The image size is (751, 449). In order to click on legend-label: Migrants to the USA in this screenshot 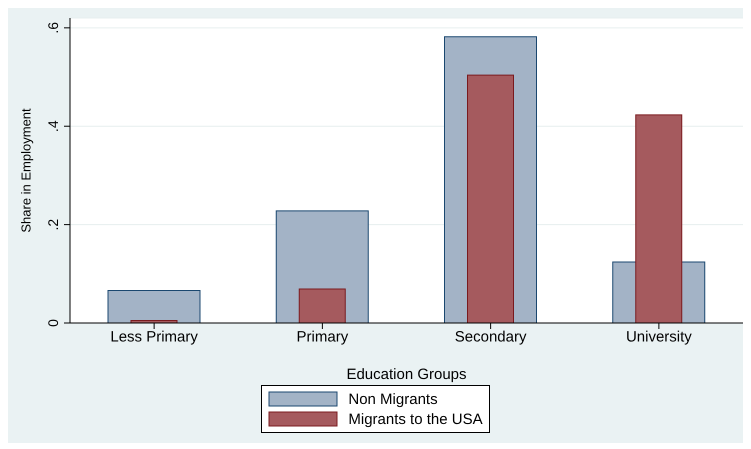, I will do `click(415, 419)`.